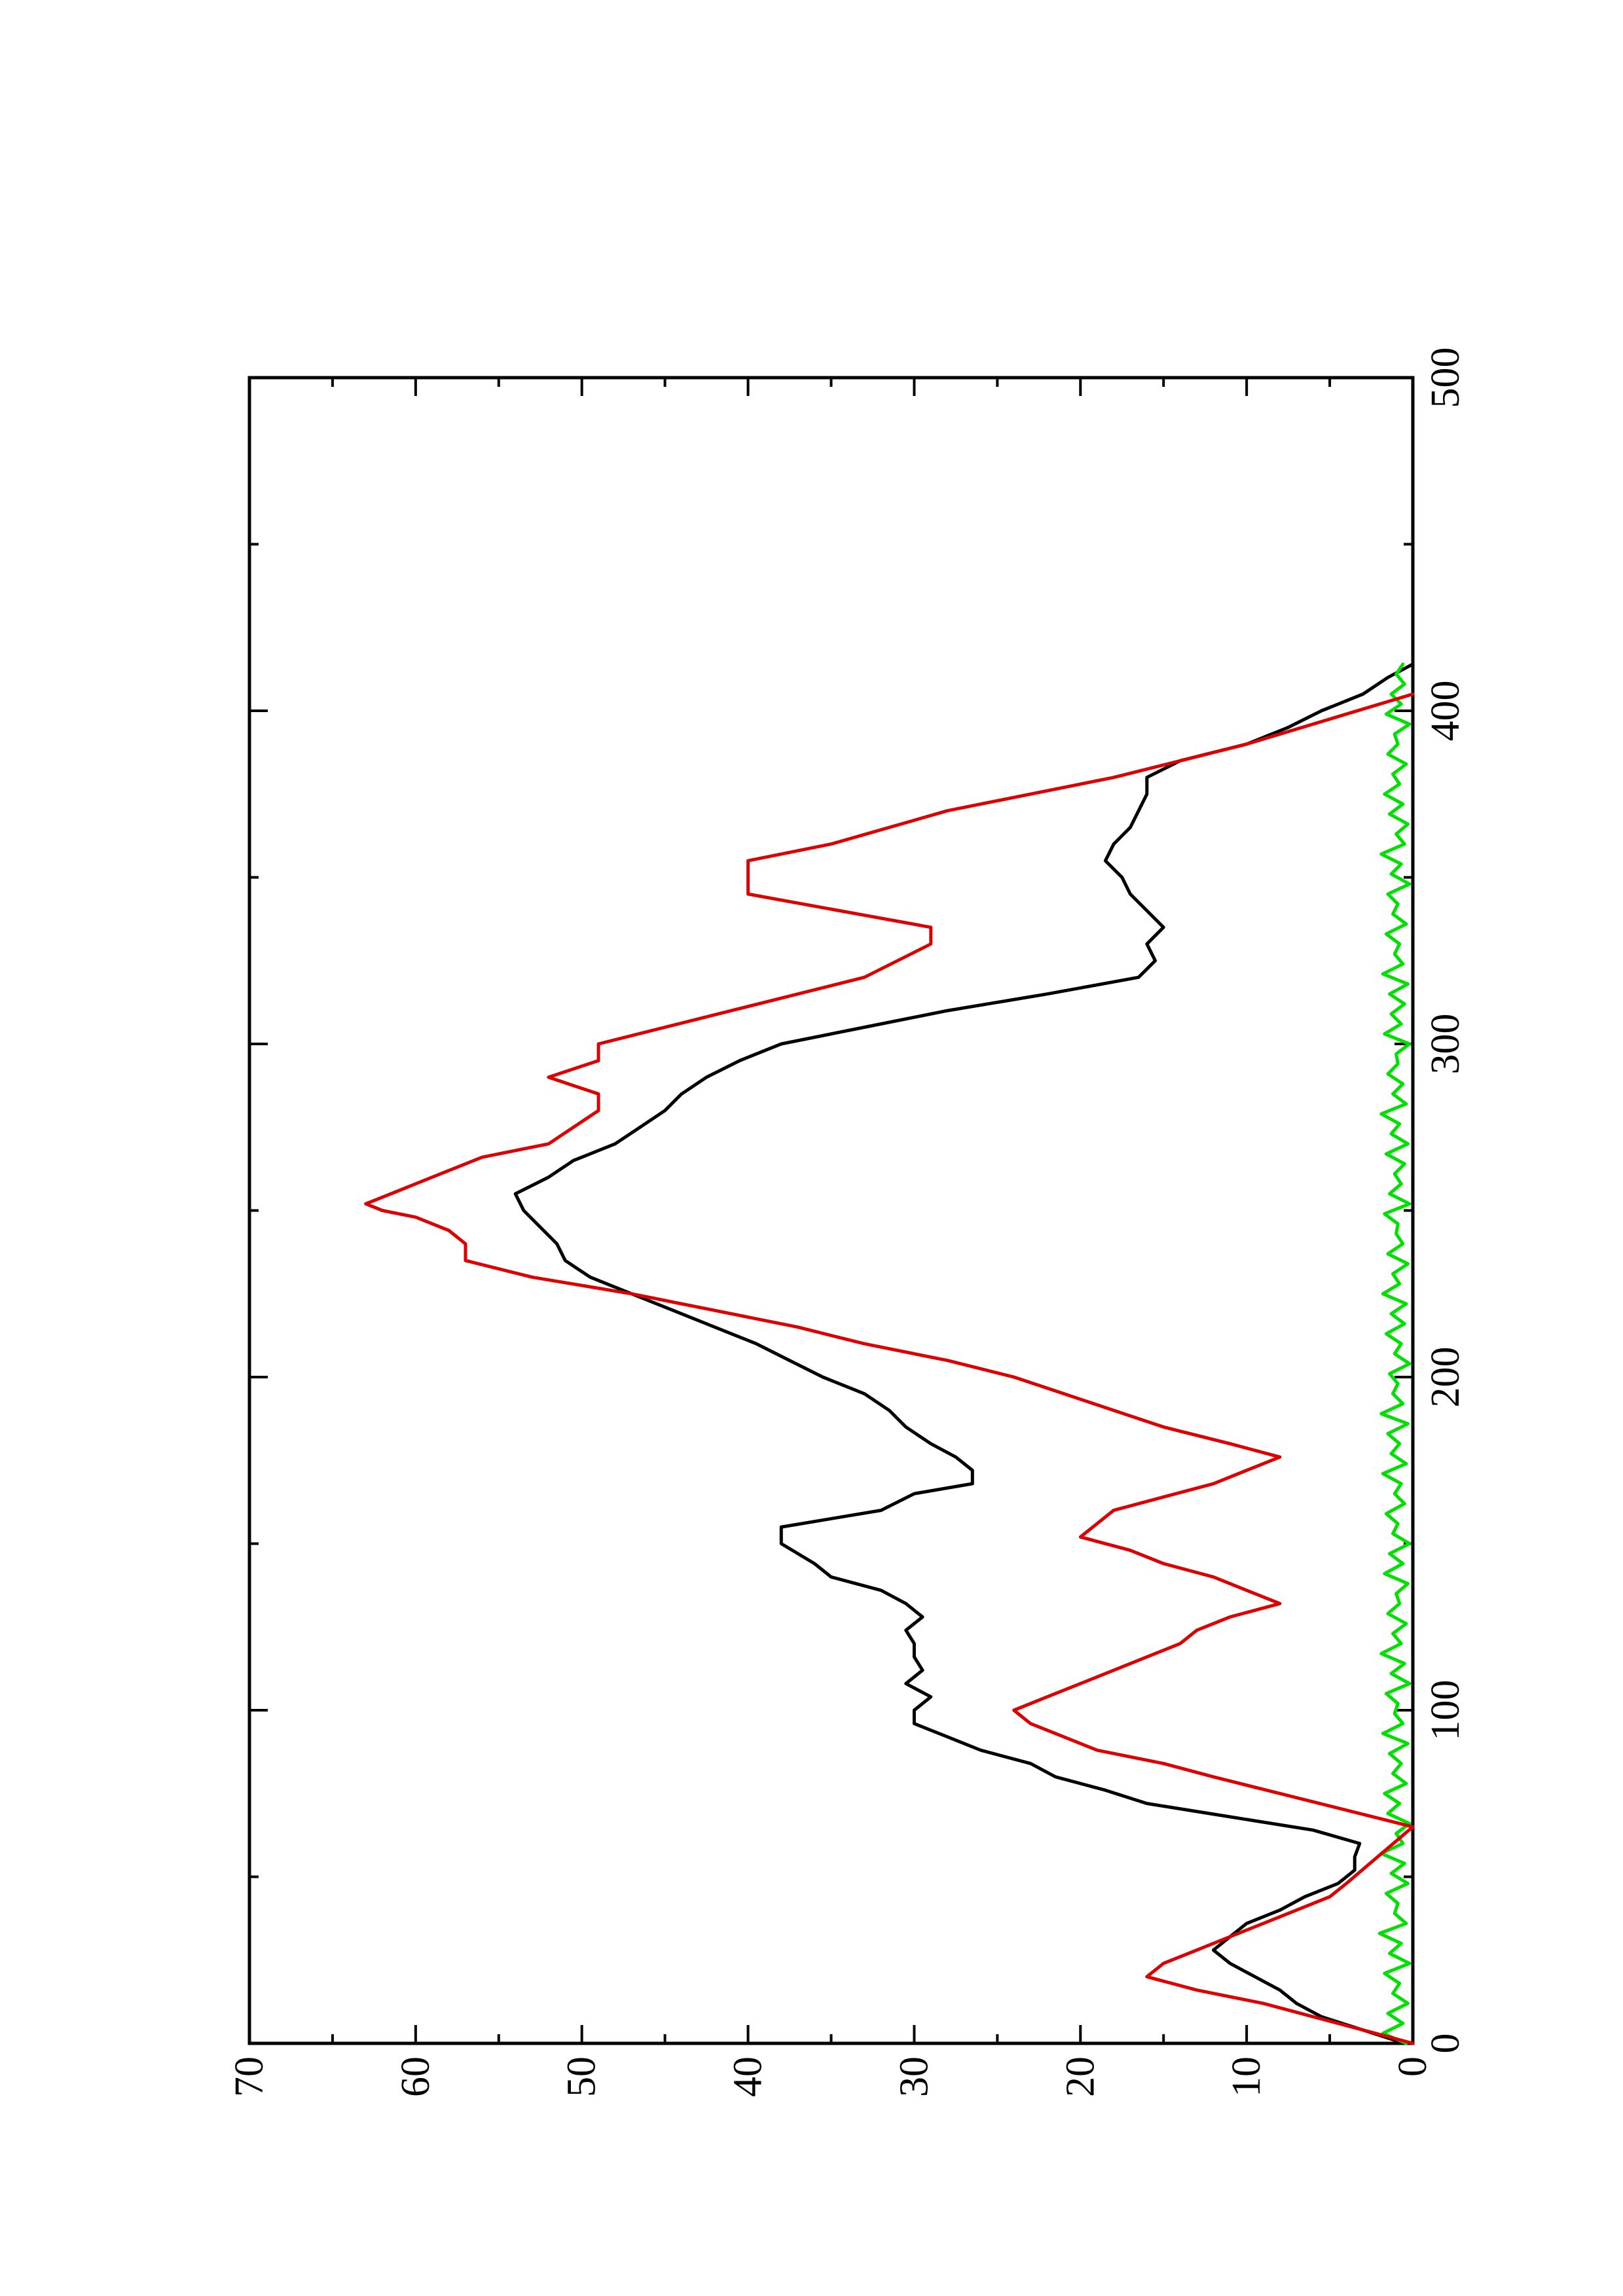  I want to click on y-tick-label: 10, so click(1246, 2076).